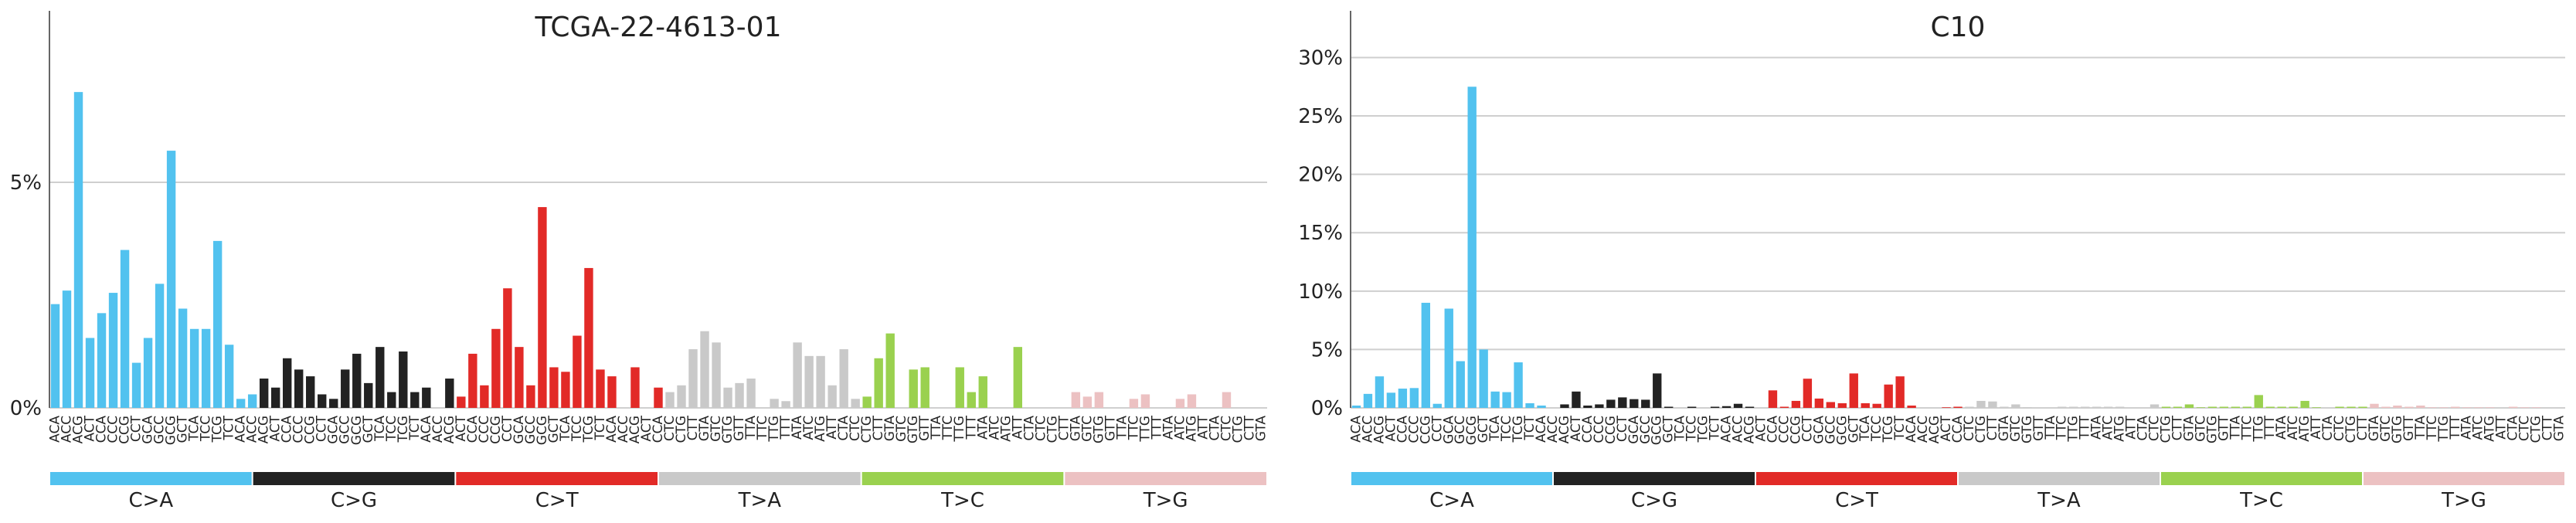 The height and width of the screenshot is (523, 2576). I want to click on x-tick-label: TTT, so click(2270, 427).